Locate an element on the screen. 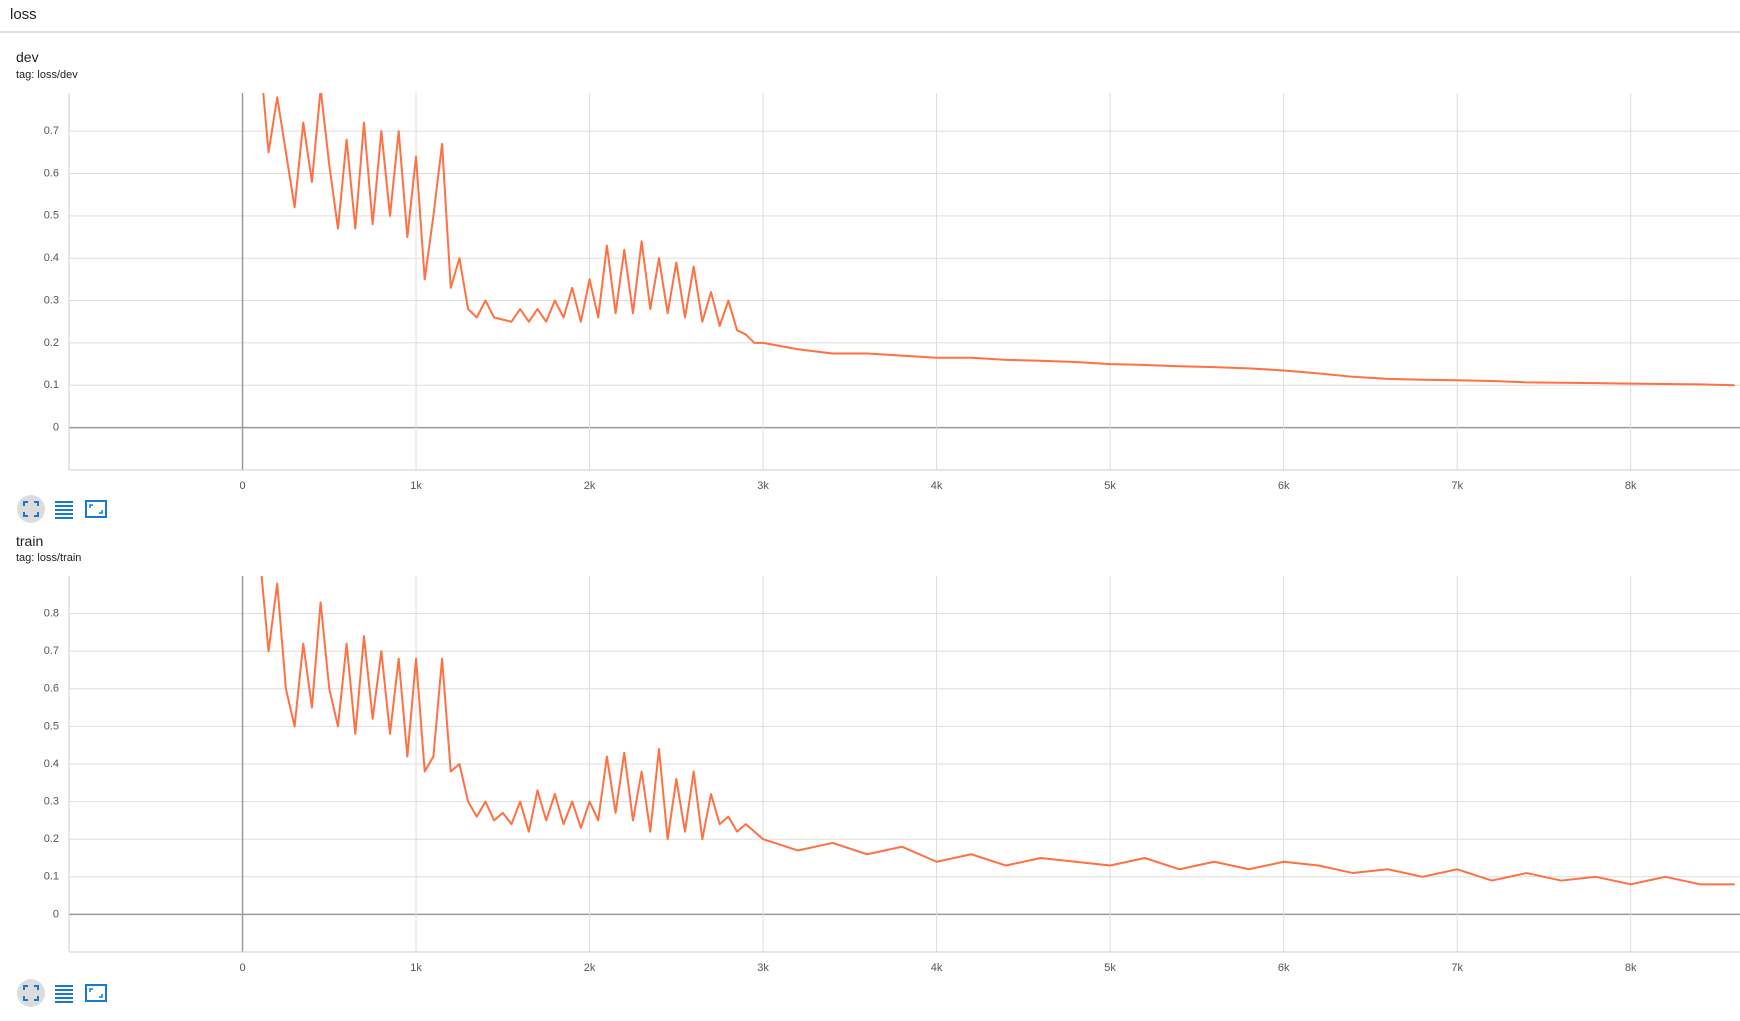 The width and height of the screenshot is (1740, 1021). header-title: loss is located at coordinates (23, 14).